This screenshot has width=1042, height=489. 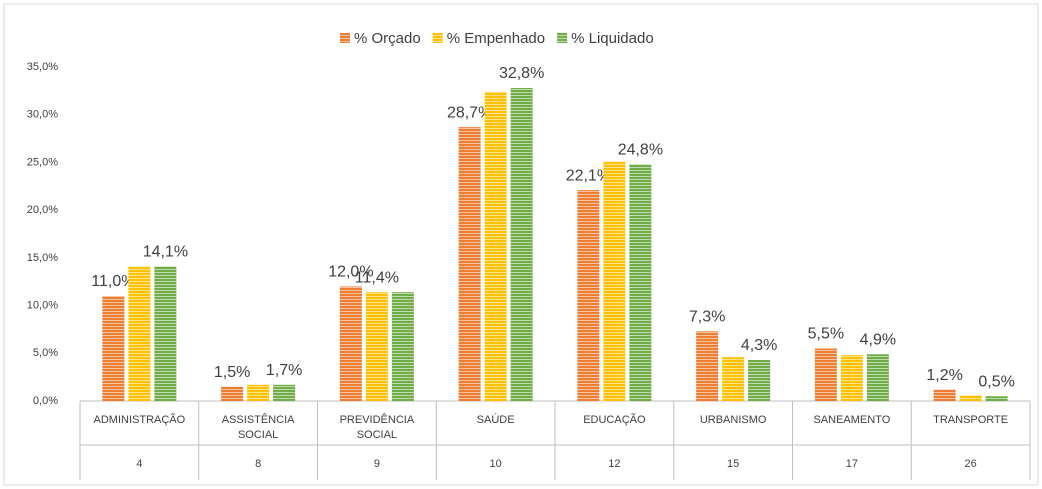 What do you see at coordinates (42, 162) in the screenshot?
I see `y-tick-label: 25,0%` at bounding box center [42, 162].